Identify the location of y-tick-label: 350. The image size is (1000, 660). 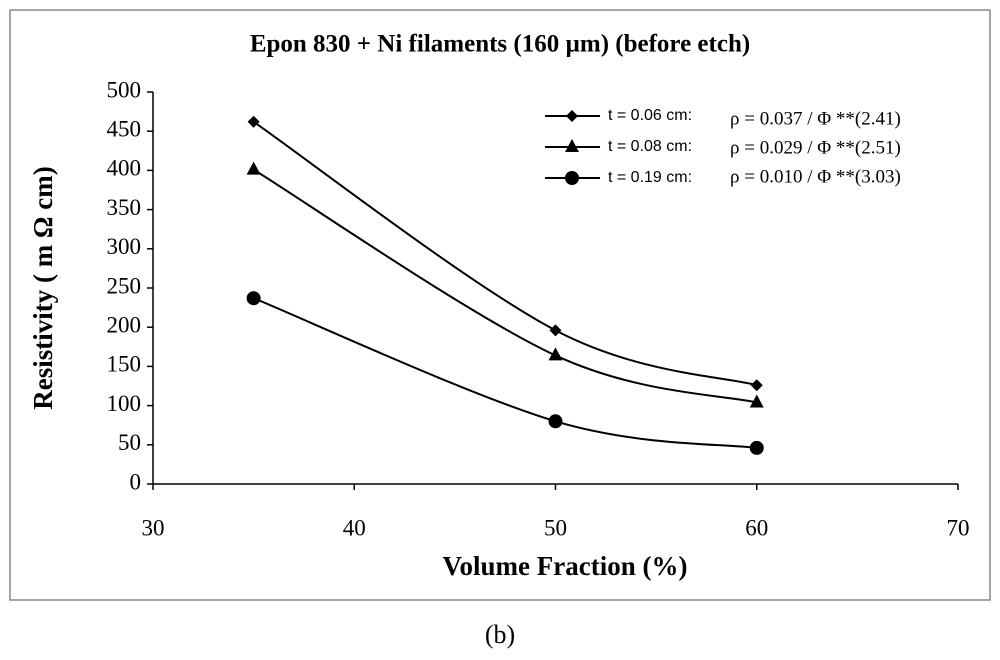
(124, 207).